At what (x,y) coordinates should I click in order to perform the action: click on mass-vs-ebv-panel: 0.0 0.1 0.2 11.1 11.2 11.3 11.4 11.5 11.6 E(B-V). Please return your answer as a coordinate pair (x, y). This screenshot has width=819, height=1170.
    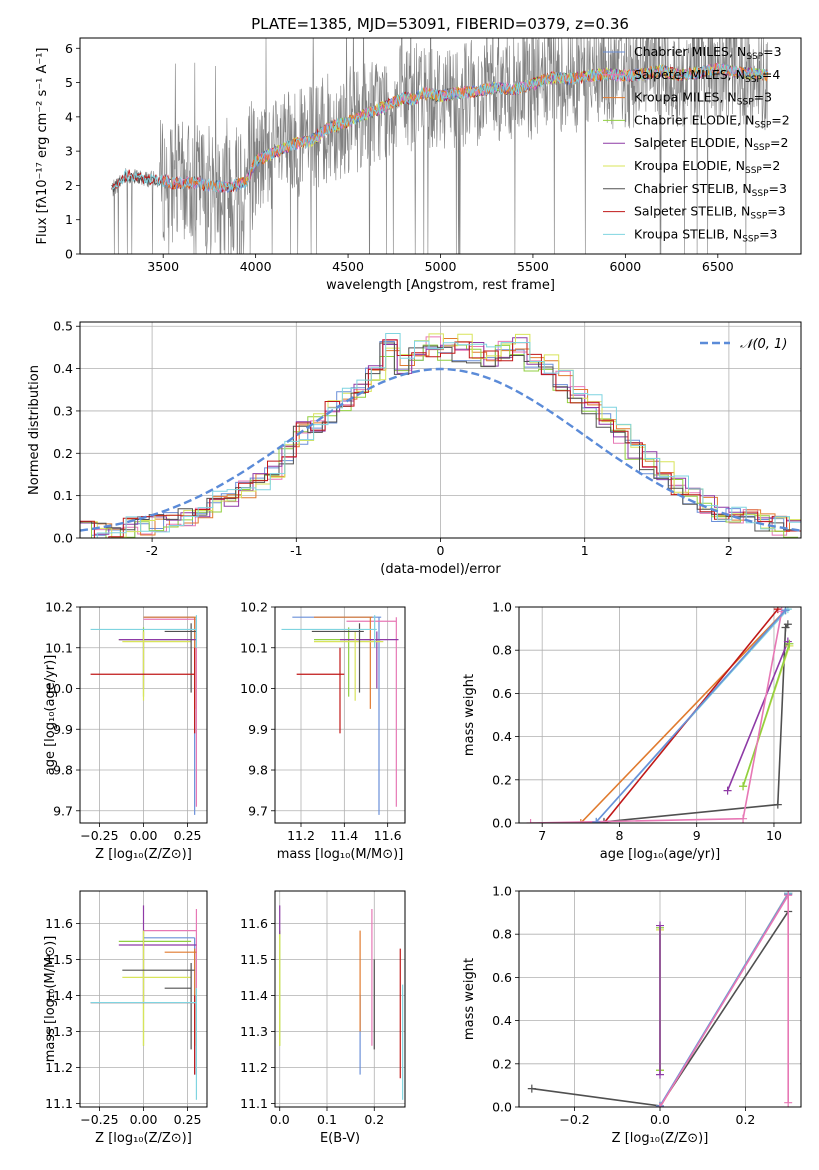
    Looking at the image, I should click on (323, 1018).